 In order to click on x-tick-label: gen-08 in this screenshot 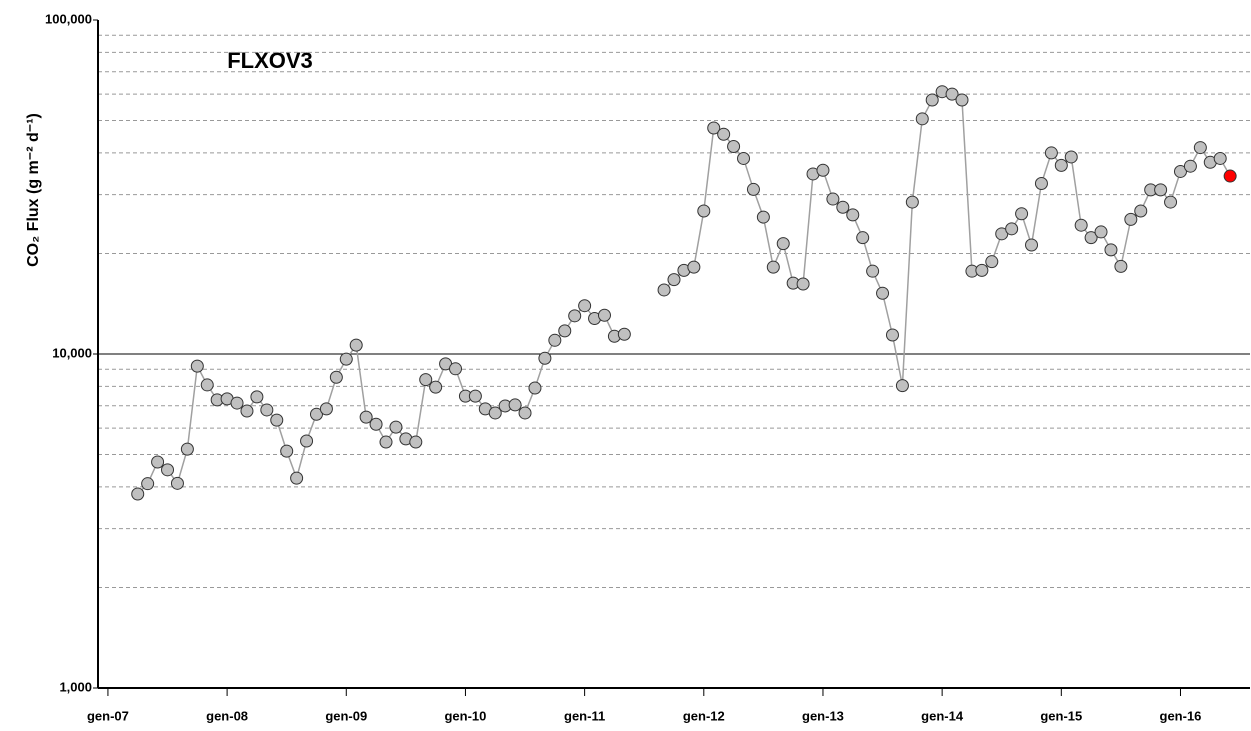, I will do `click(227, 715)`.